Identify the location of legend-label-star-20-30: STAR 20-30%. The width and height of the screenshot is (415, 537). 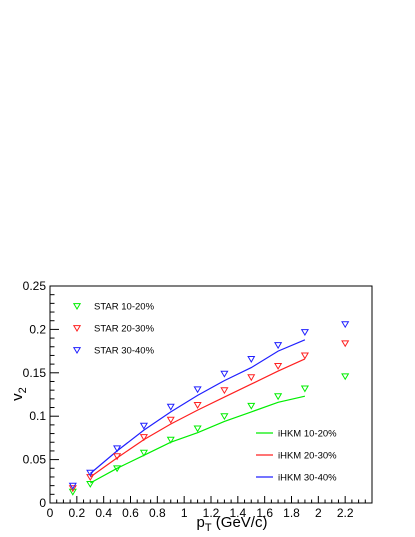
(124, 329).